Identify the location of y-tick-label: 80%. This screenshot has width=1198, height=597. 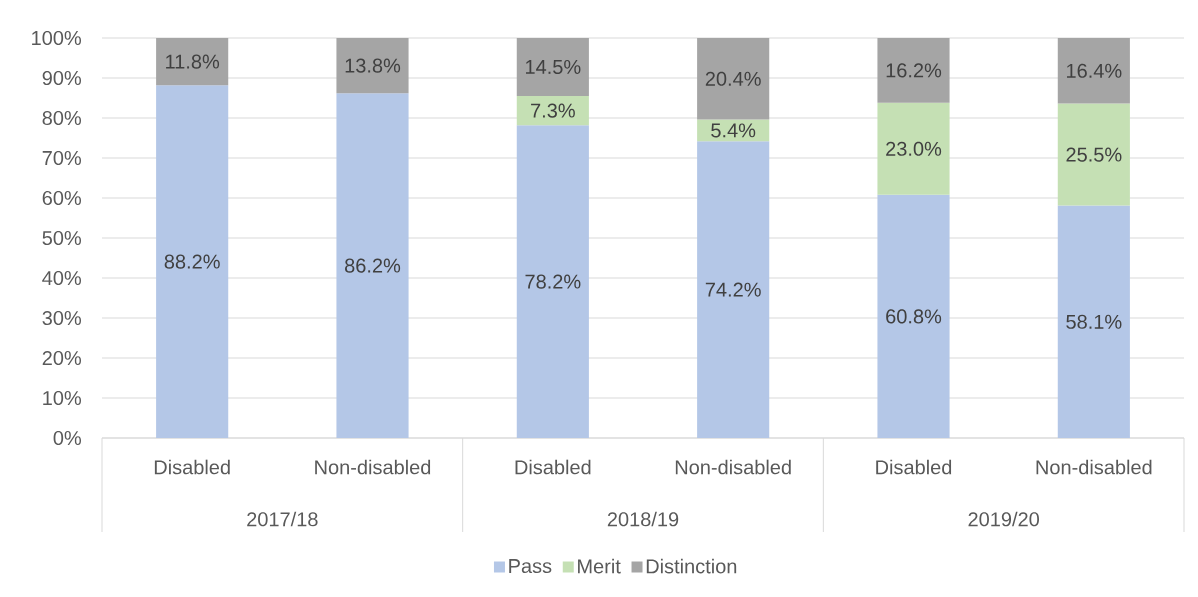
(62, 118).